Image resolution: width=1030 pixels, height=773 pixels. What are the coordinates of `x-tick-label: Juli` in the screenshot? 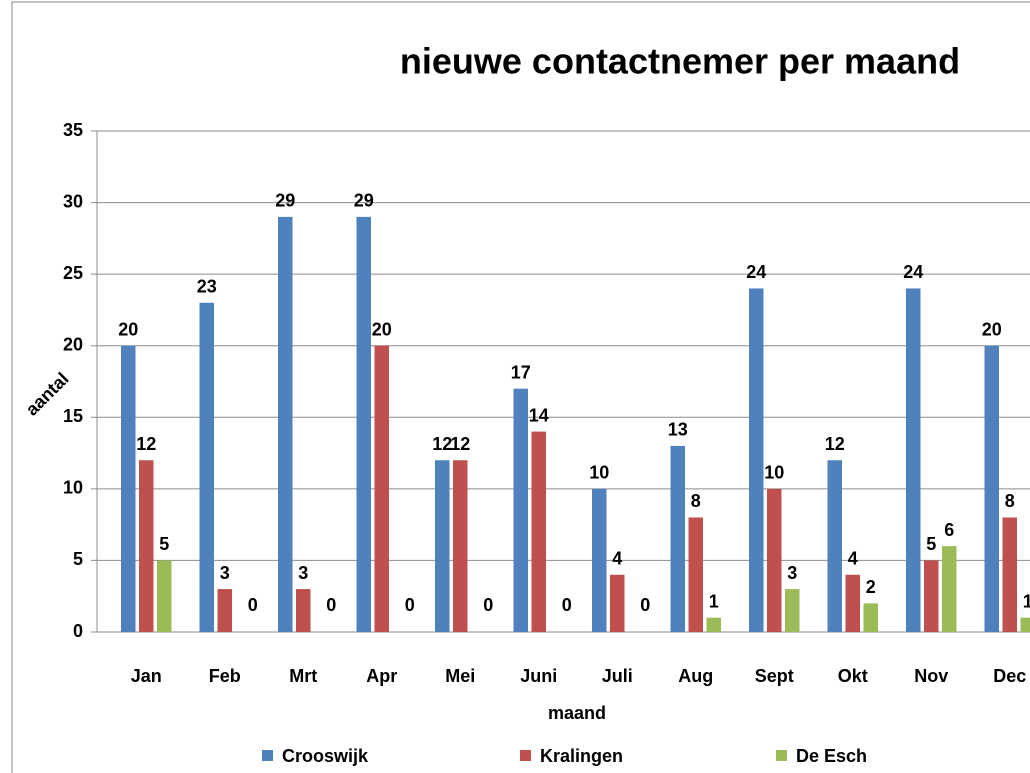 It's located at (617, 676).